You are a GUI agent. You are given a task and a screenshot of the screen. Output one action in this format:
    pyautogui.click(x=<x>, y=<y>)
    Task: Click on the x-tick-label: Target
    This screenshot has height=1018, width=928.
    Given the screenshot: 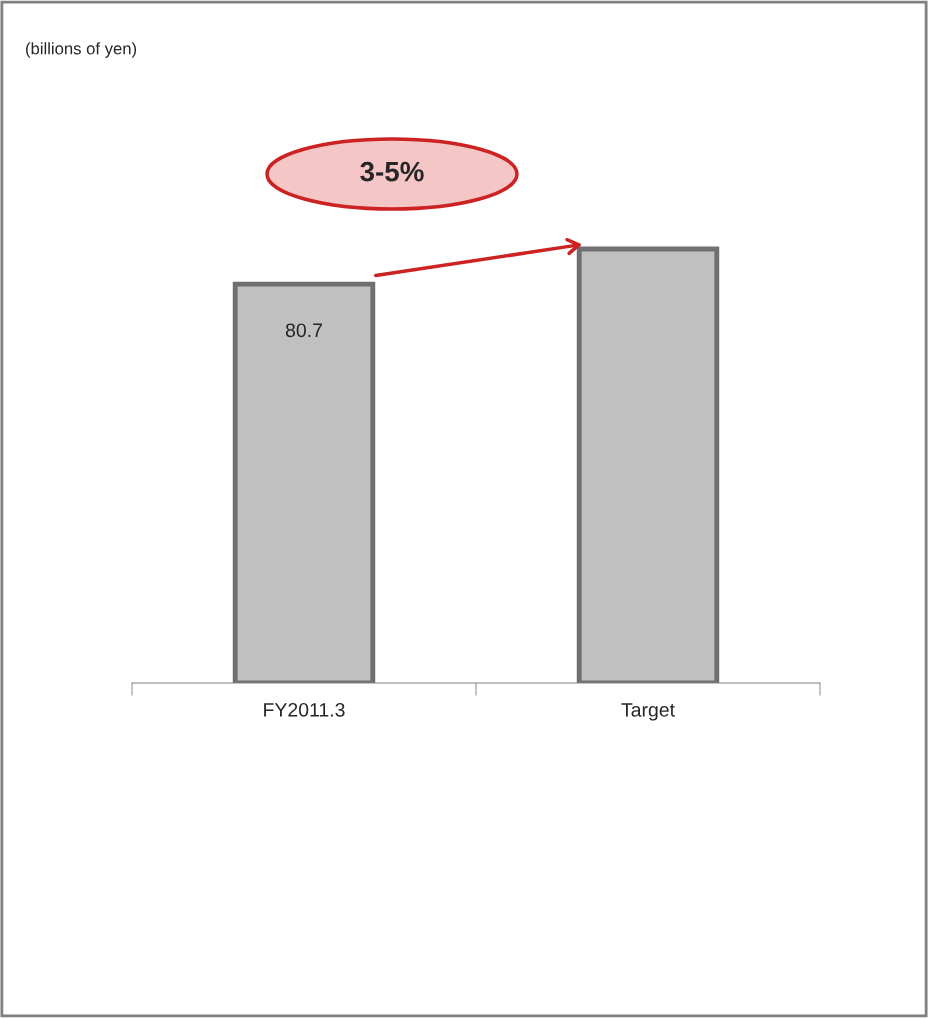 What is the action you would take?
    pyautogui.click(x=648, y=712)
    